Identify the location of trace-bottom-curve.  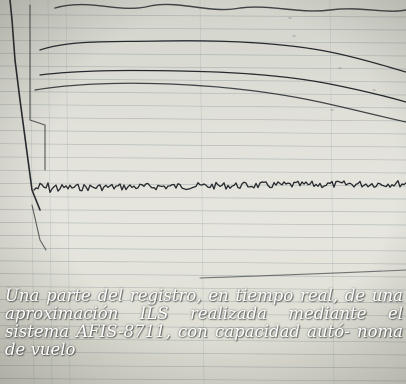
(302, 274).